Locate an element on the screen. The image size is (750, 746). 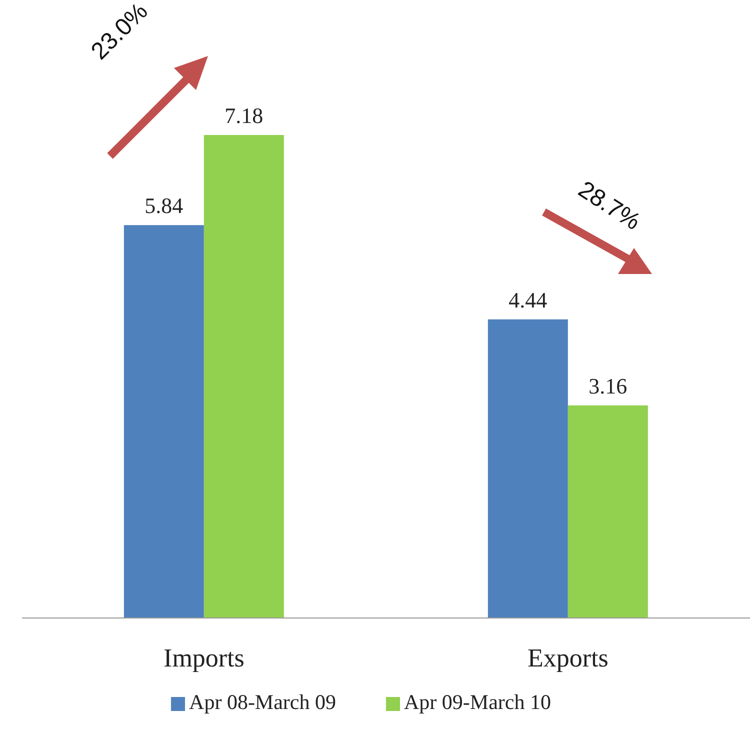
legend-label: Apr 08-March 09 is located at coordinates (262, 702).